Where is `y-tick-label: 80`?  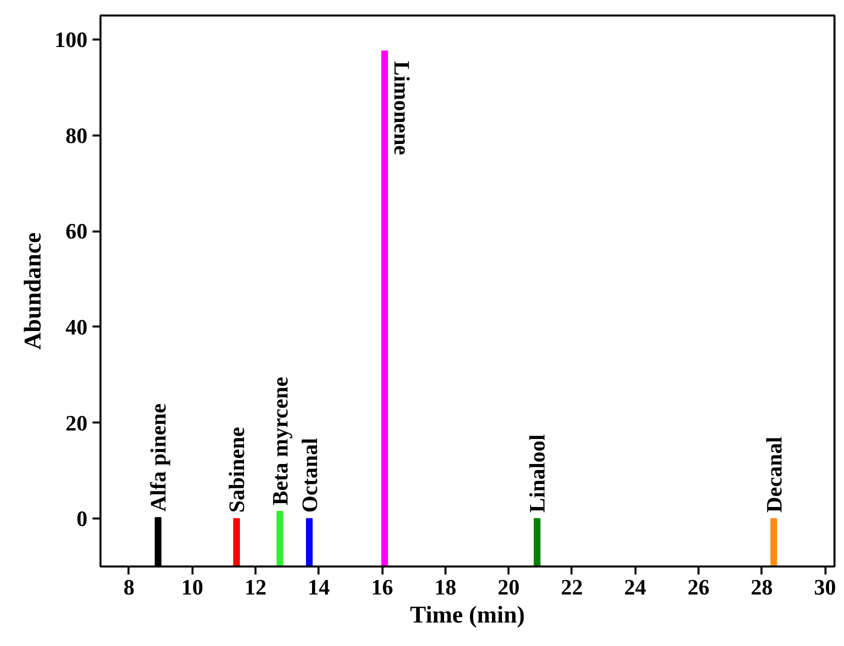
y-tick-label: 80 is located at coordinates (77, 135).